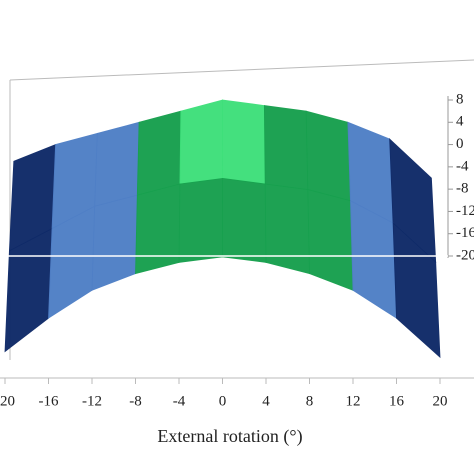 The image size is (474, 474). I want to click on x-tick-label: -20, so click(7, 401).